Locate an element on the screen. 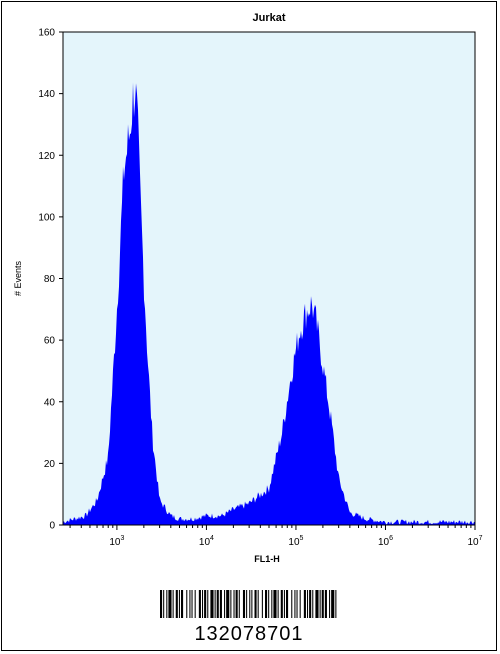  y-tick-label: 80 is located at coordinates (50, 279).